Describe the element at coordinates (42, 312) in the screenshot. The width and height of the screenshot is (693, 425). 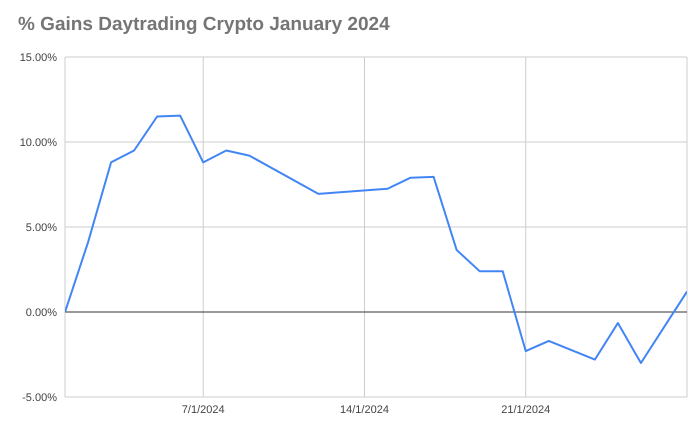
I see `y-tick-label: 0.00%` at that location.